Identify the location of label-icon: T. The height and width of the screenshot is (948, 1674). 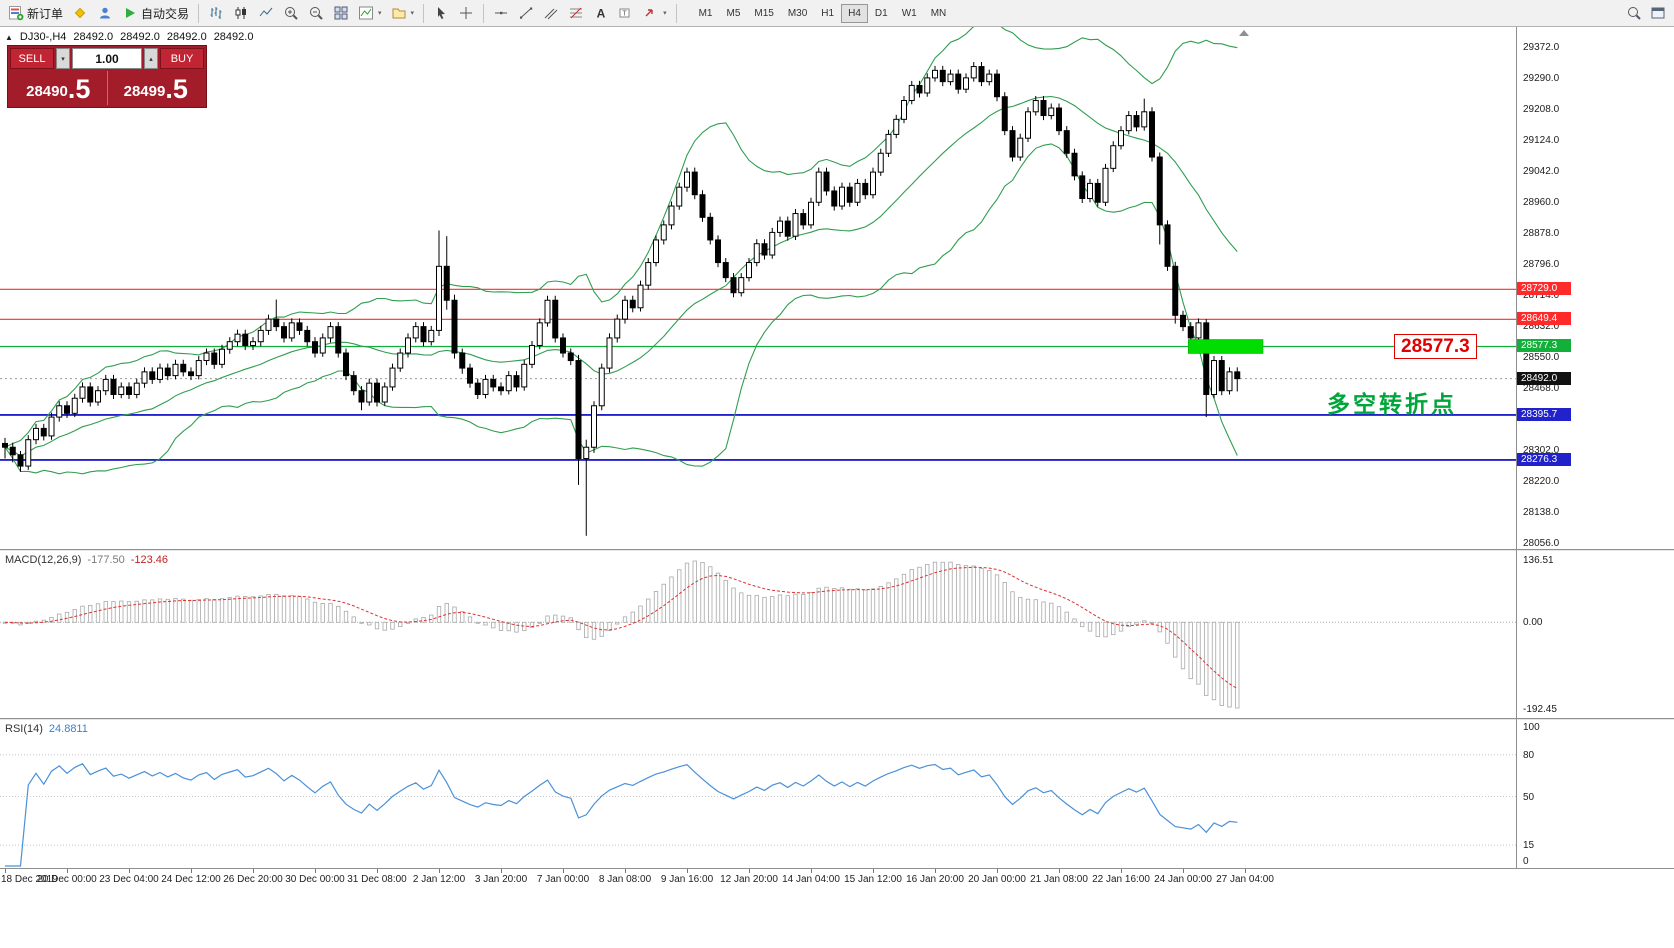
(624, 13).